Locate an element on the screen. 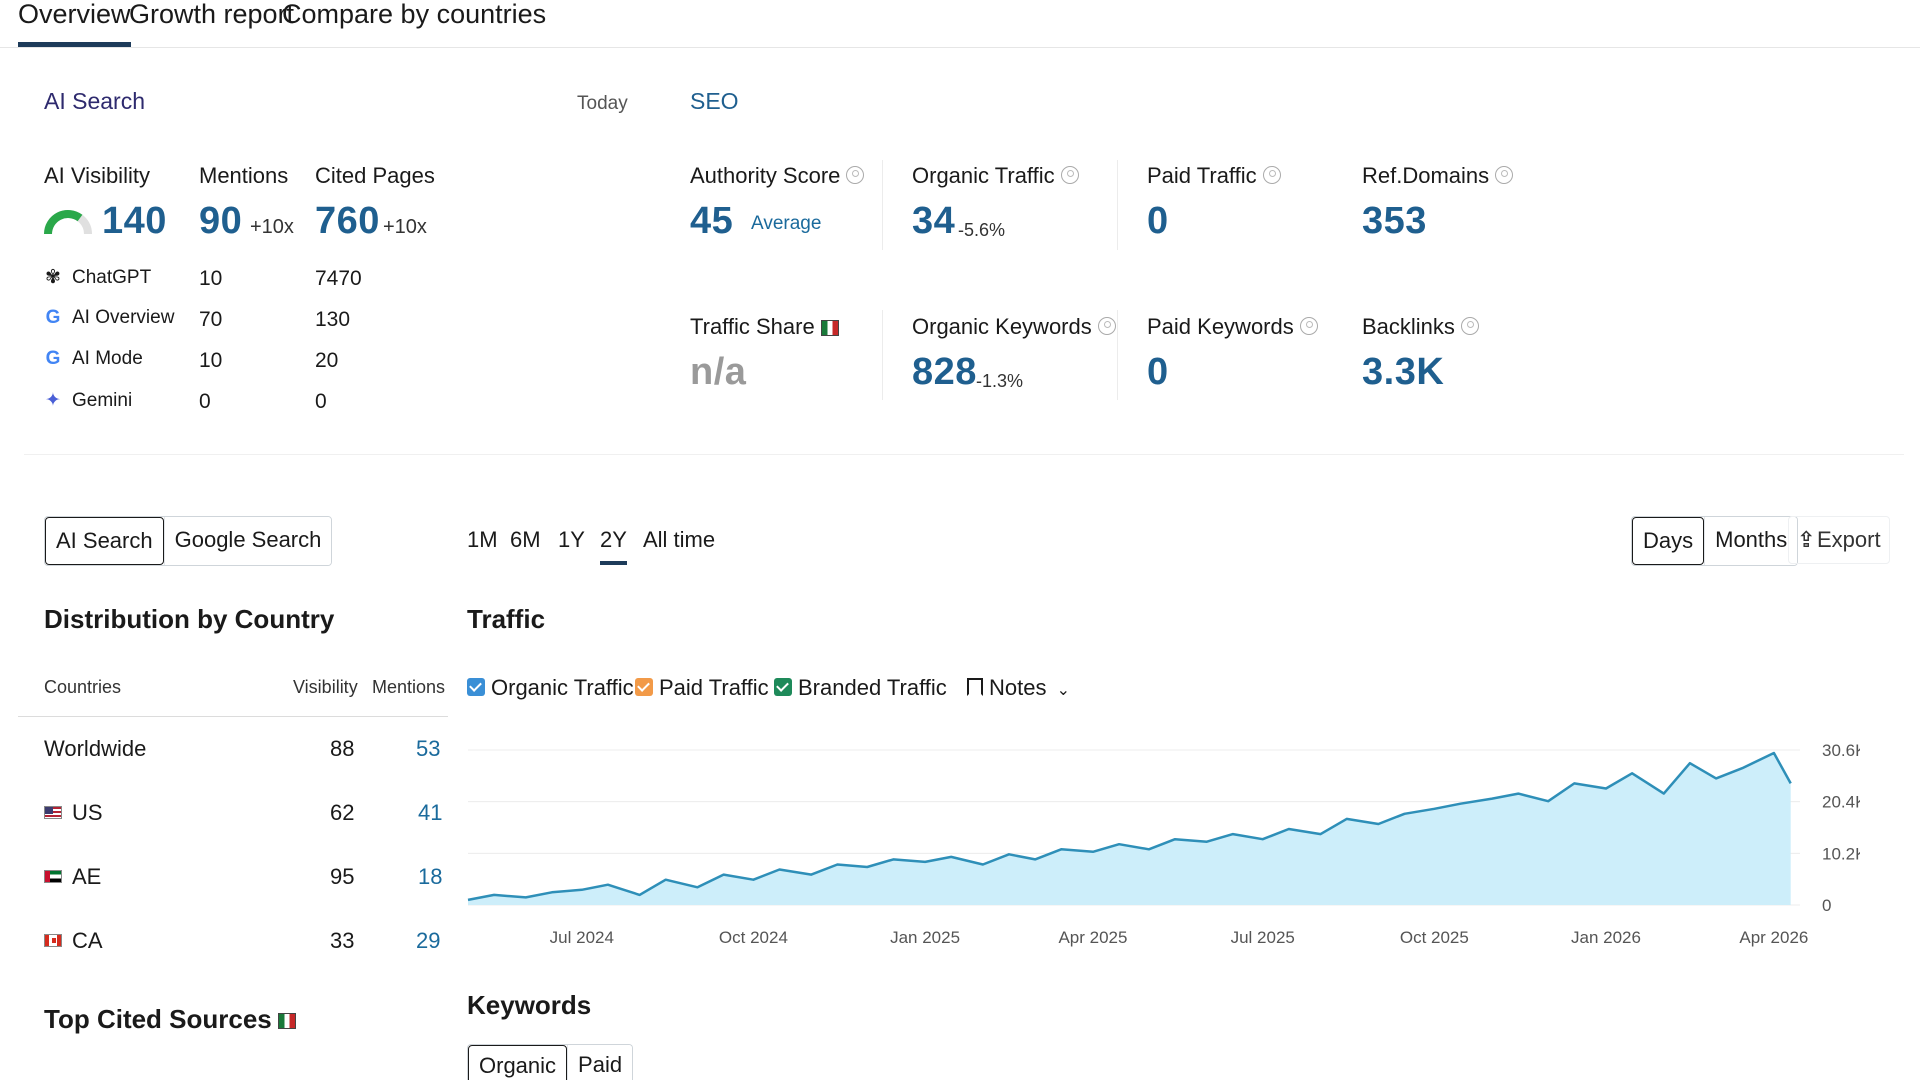  country-name: CA is located at coordinates (73, 941).